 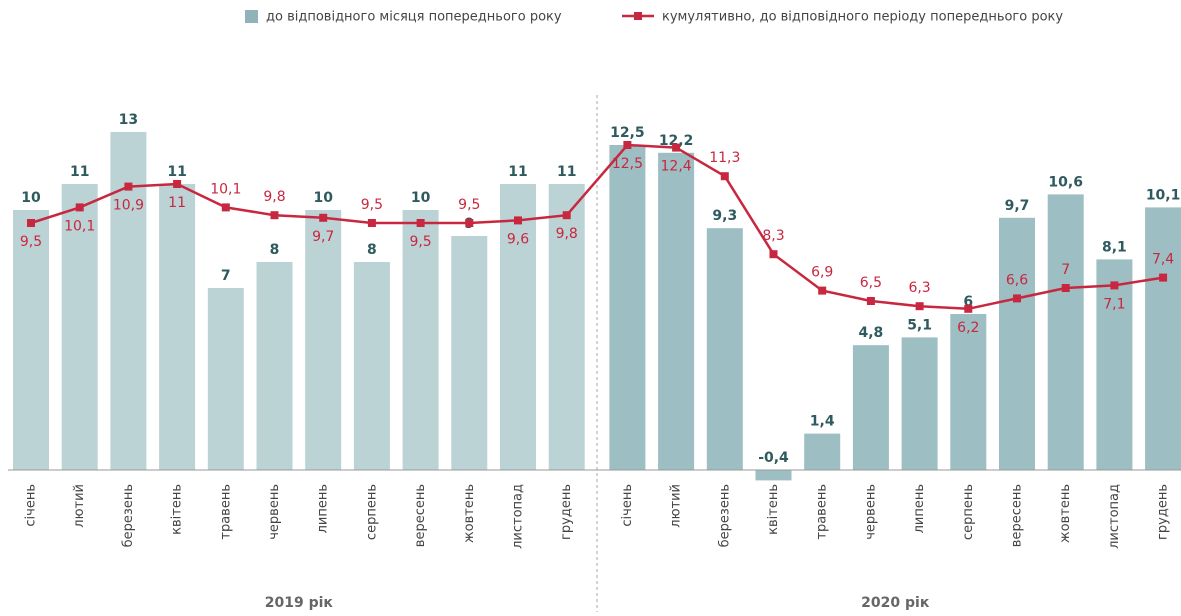 I want to click on bar-label: 1,4, so click(x=822, y=422).